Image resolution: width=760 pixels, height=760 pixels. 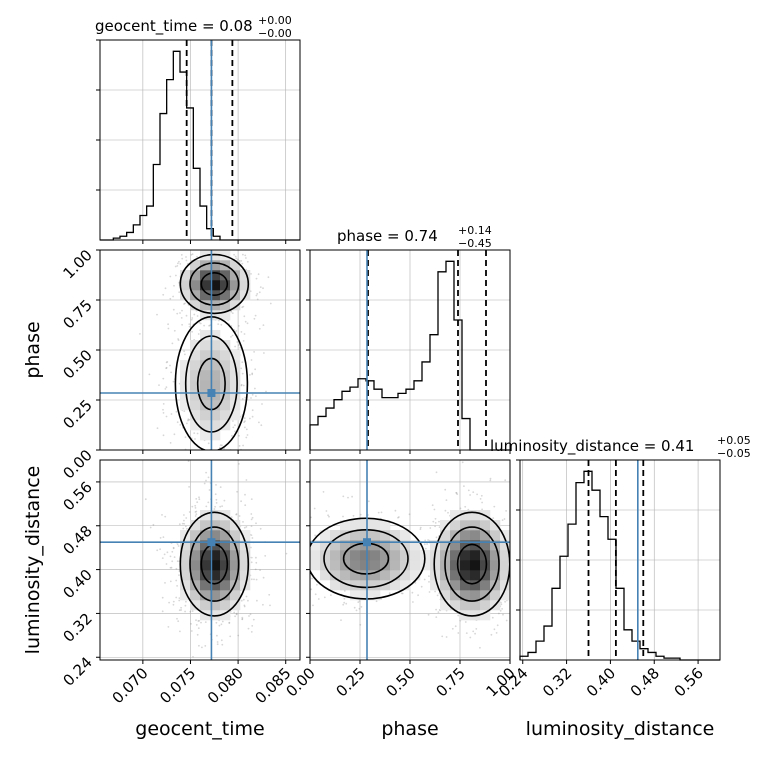 What do you see at coordinates (198, 141) in the screenshot?
I see `hist-panel-geocent-time` at bounding box center [198, 141].